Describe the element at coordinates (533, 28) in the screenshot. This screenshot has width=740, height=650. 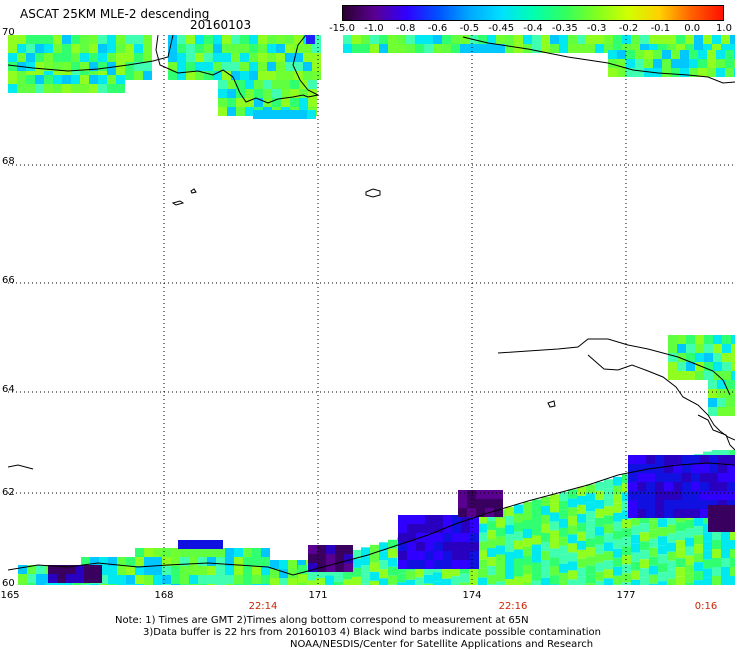
I see `colorbar-tick-label: -0.4` at that location.